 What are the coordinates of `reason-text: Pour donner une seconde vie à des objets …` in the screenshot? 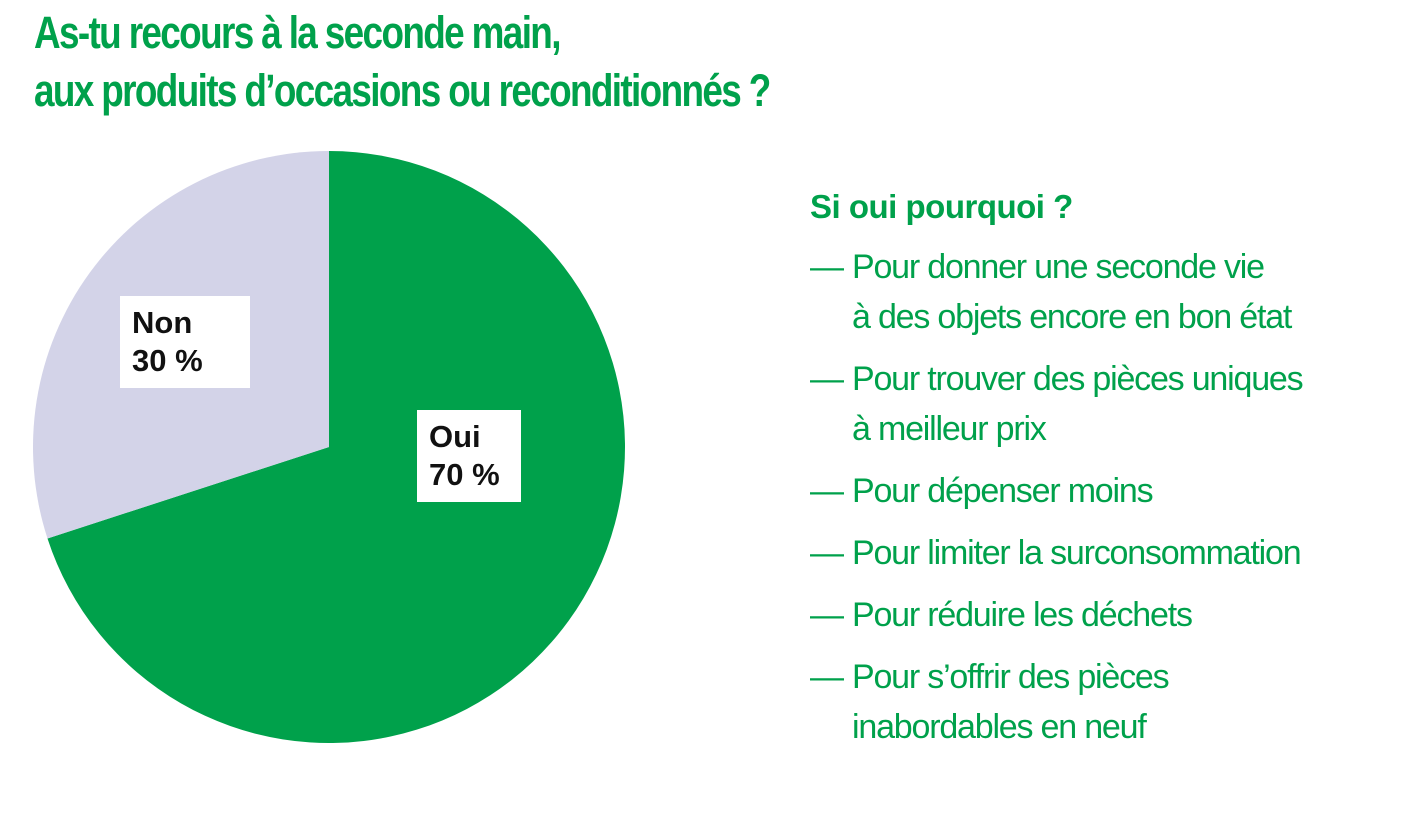 It's located at (1126, 292).